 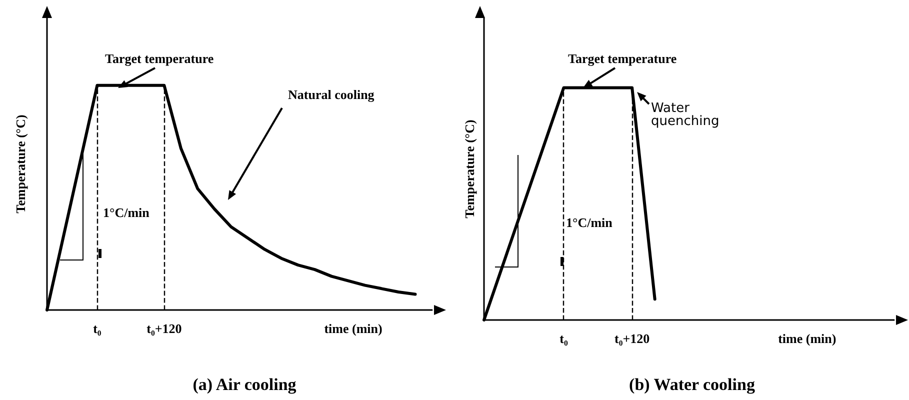 I want to click on text: (a) Air cooling, so click(x=244, y=384).